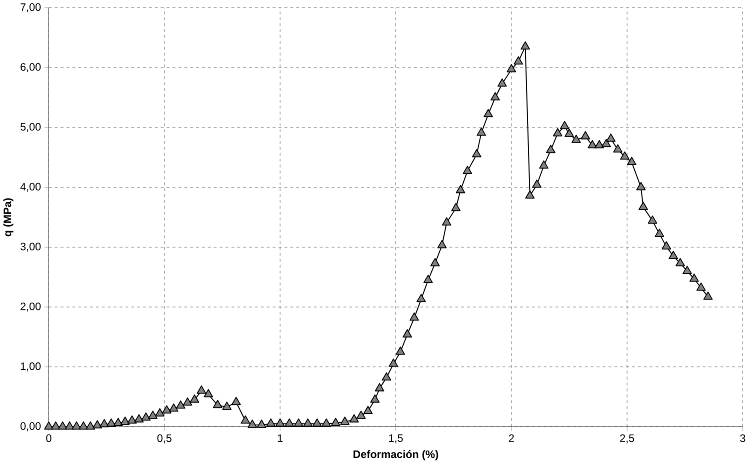 Image resolution: width=749 pixels, height=463 pixels. I want to click on x-tick-label: 0, so click(49, 438).